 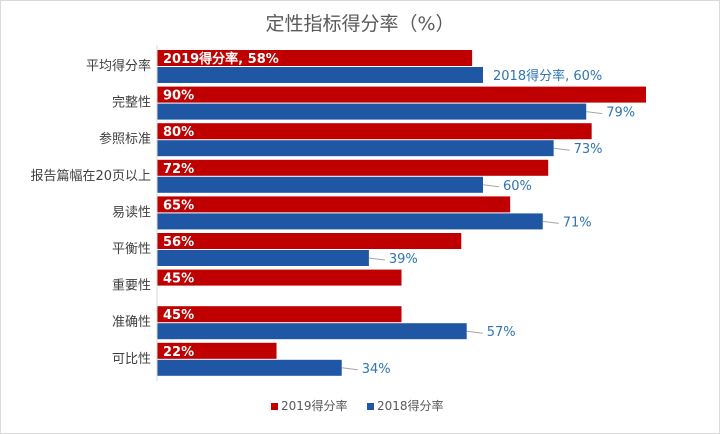 What do you see at coordinates (178, 169) in the screenshot?
I see `data-label-2019: 72%` at bounding box center [178, 169].